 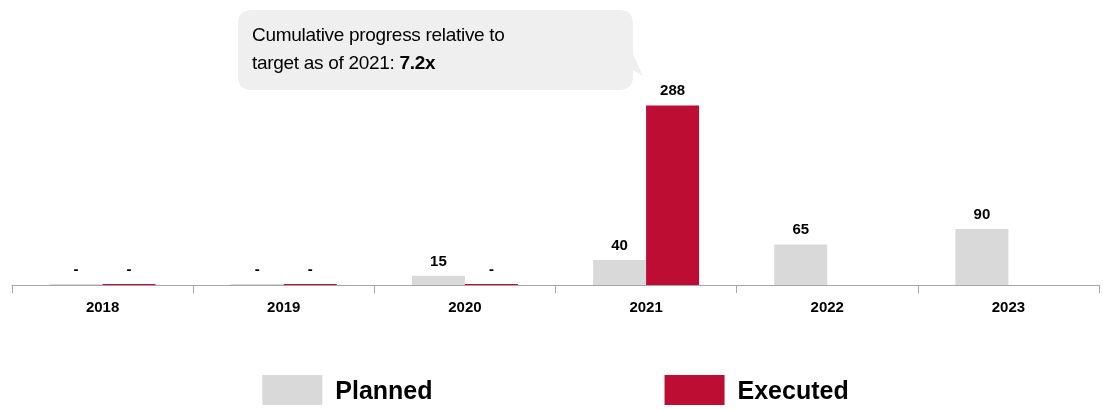 I want to click on data-label: 40, so click(x=619, y=245).